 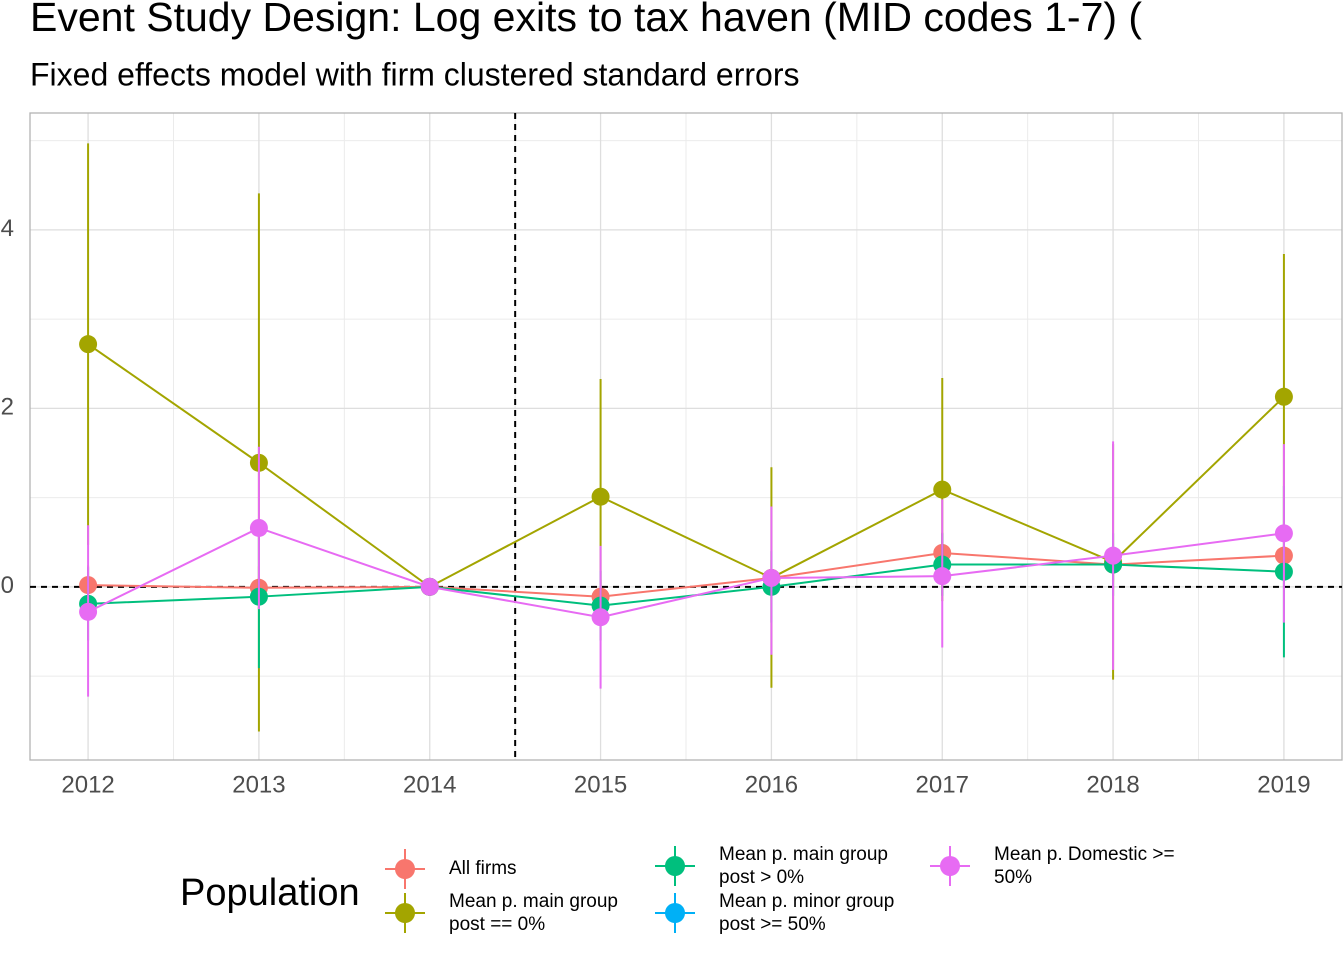 What do you see at coordinates (771, 784) in the screenshot?
I see `x-tick-label: 2016` at bounding box center [771, 784].